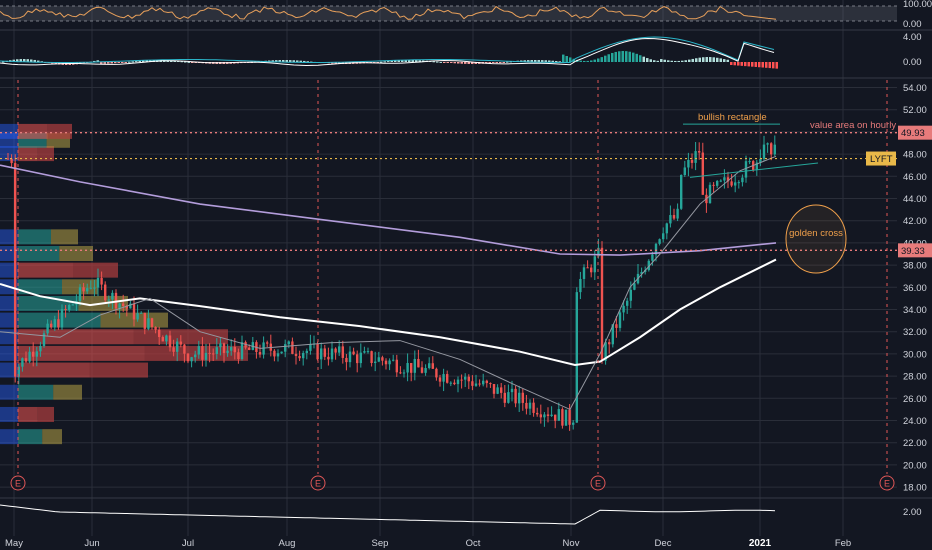 The image size is (932, 550). I want to click on annotation-golden-cross: golden cross, so click(816, 233).